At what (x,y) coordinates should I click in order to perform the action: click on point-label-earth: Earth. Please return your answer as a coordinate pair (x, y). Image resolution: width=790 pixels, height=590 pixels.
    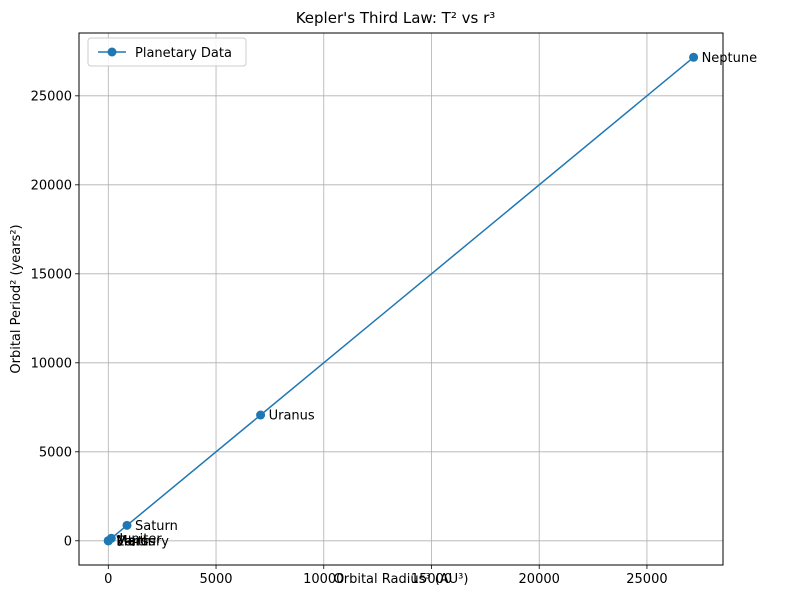
    Looking at the image, I should click on (133, 541).